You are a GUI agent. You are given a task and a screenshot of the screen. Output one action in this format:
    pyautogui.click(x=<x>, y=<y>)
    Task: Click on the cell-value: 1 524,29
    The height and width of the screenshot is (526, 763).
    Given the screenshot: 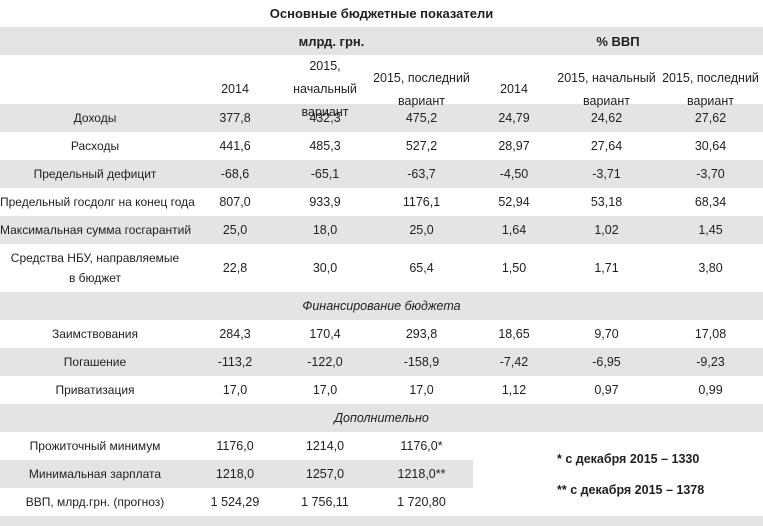 What is the action you would take?
    pyautogui.click(x=235, y=502)
    